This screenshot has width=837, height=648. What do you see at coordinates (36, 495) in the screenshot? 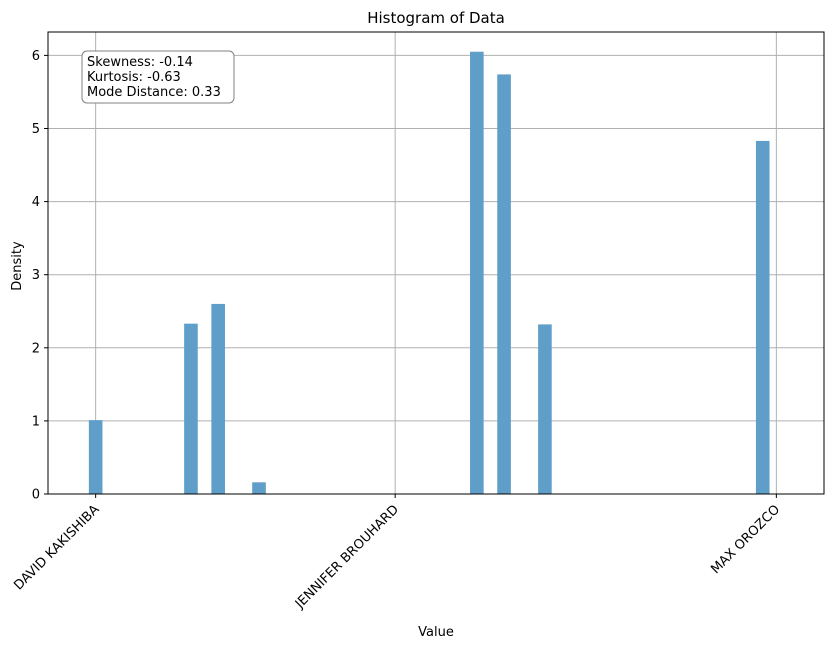
I see `y-tick-label-0: 0` at bounding box center [36, 495].